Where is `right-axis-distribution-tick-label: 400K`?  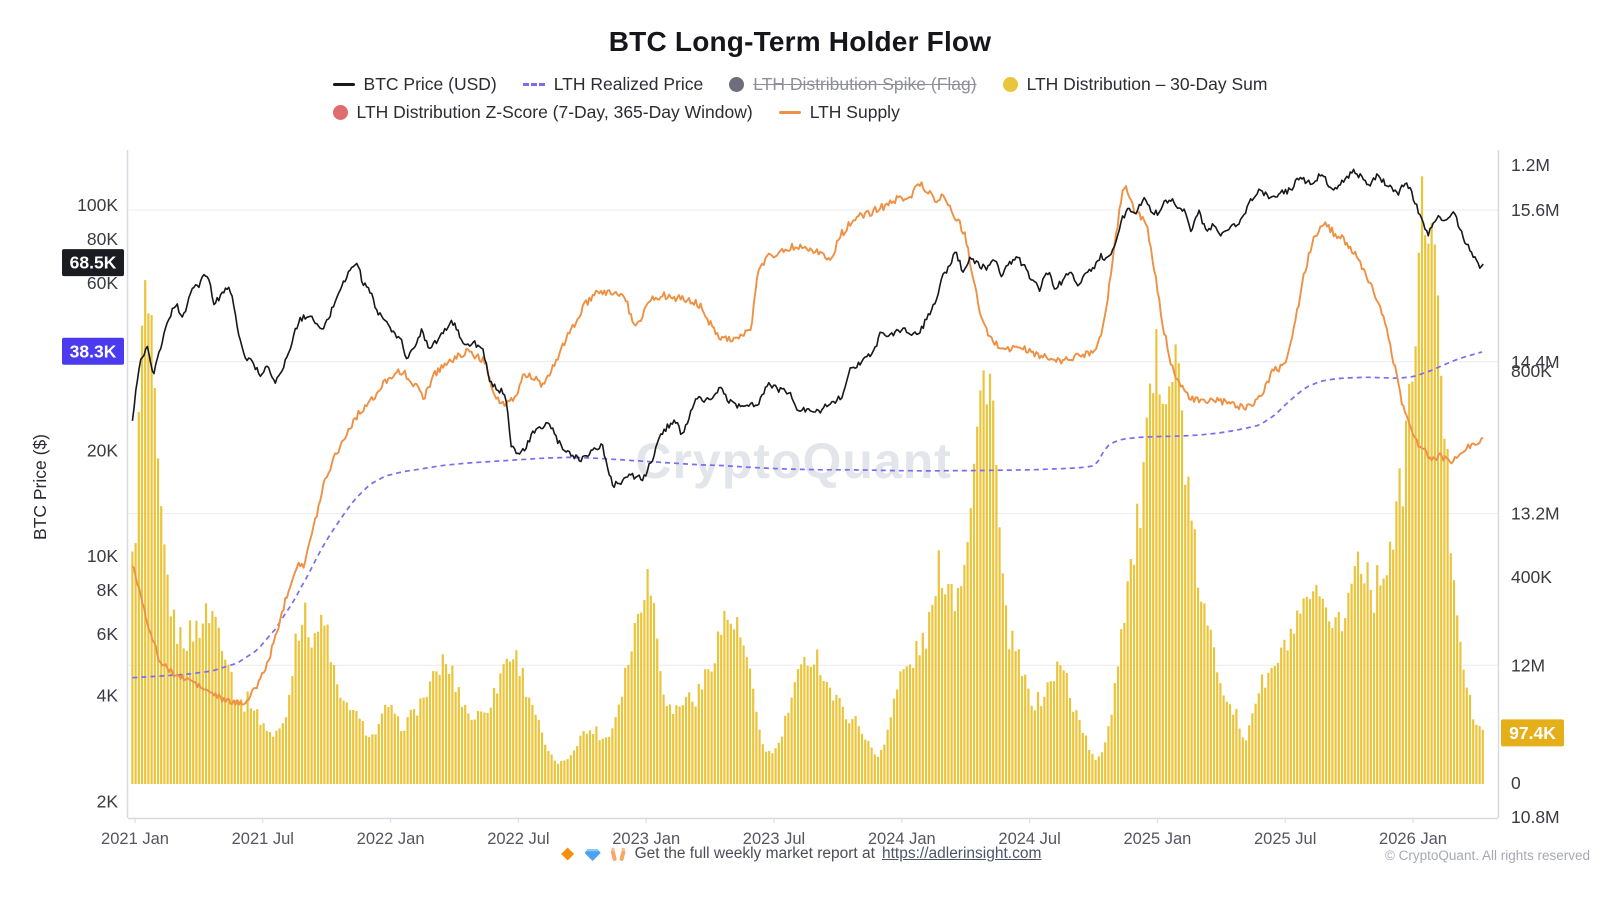 right-axis-distribution-tick-label: 400K is located at coordinates (1531, 577).